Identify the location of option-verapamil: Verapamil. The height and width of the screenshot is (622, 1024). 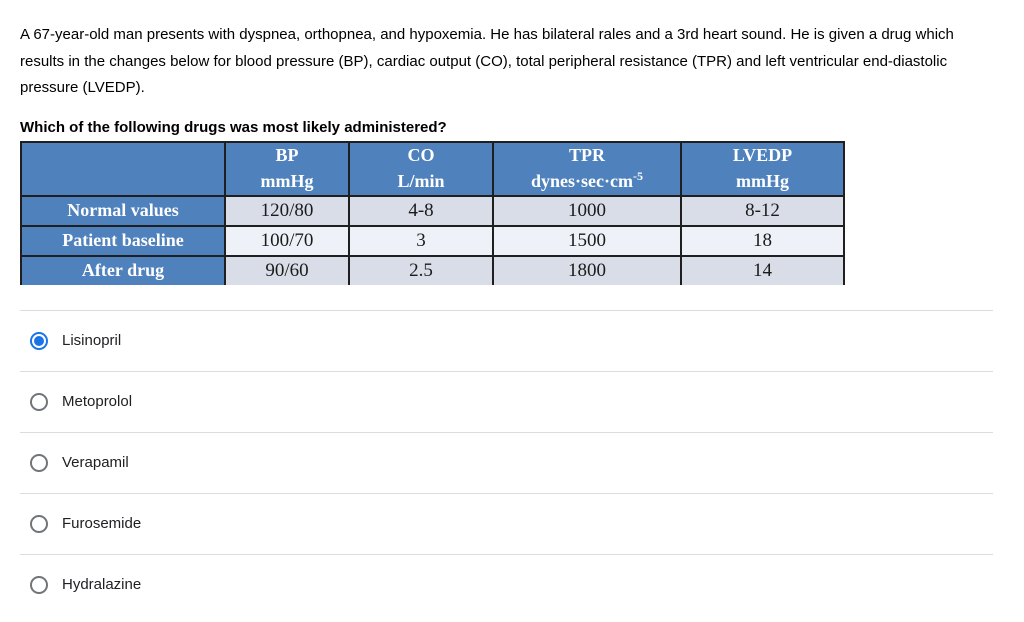
(506, 462).